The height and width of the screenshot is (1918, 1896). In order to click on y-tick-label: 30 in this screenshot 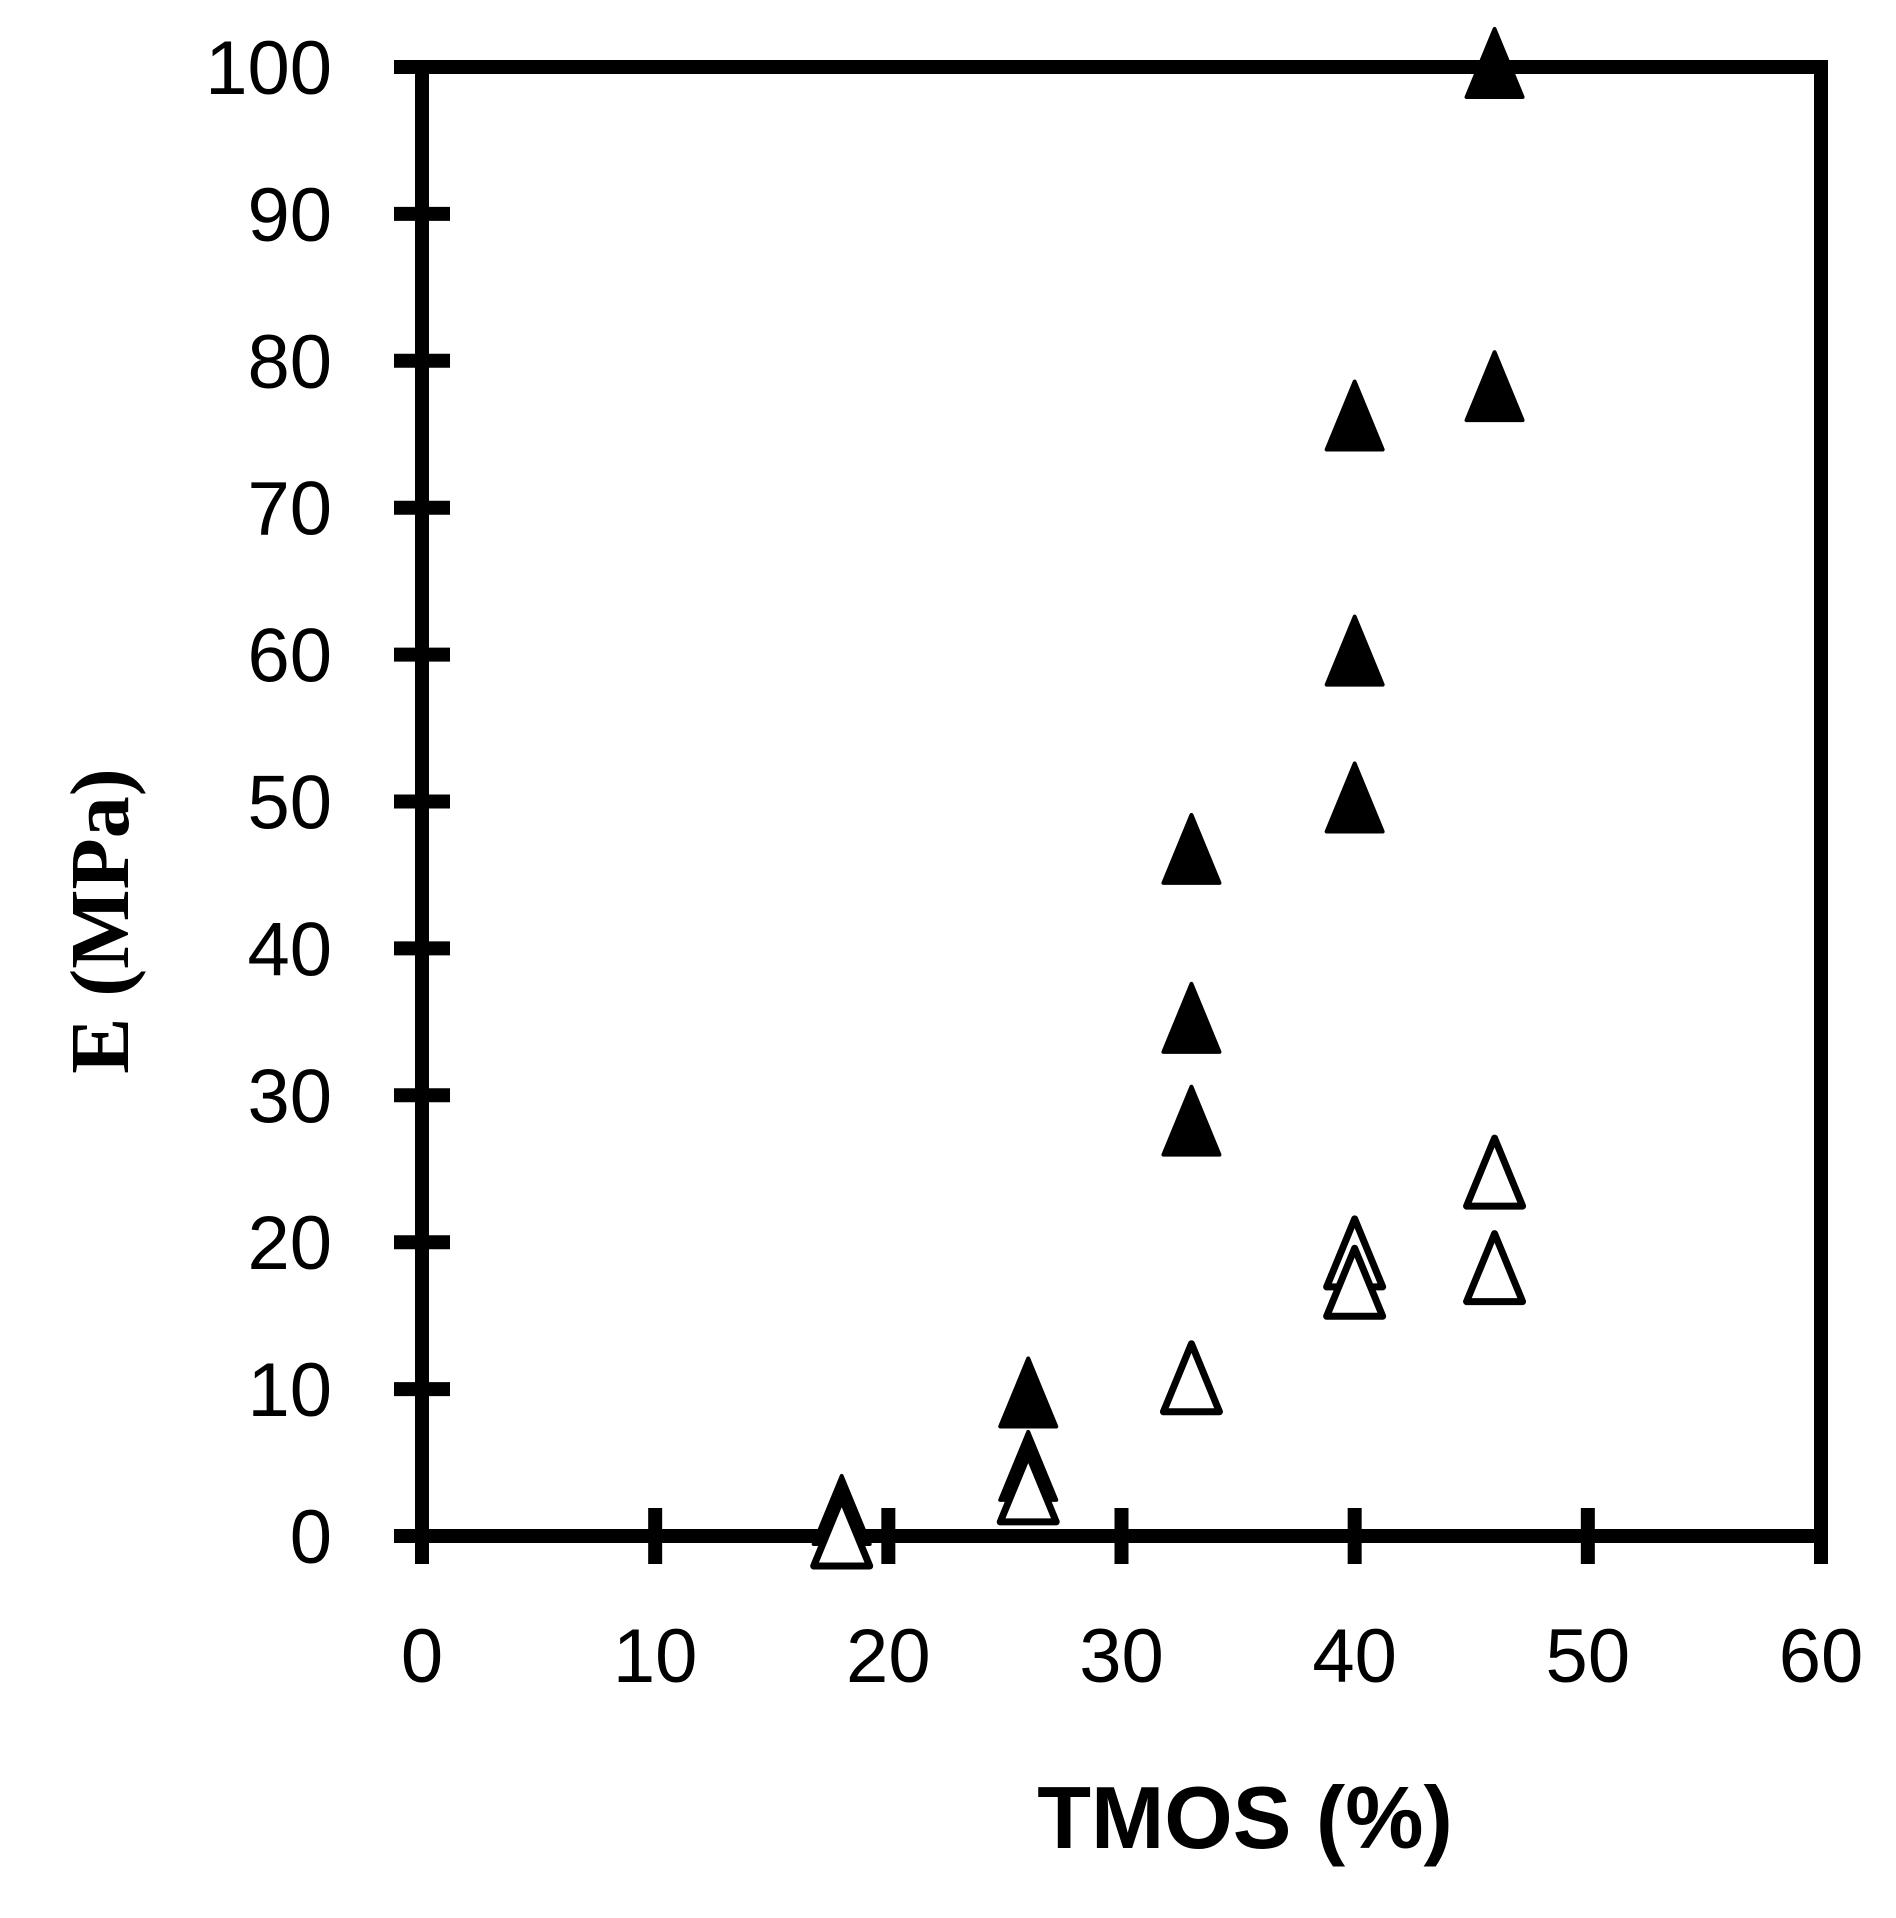, I will do `click(289, 1096)`.